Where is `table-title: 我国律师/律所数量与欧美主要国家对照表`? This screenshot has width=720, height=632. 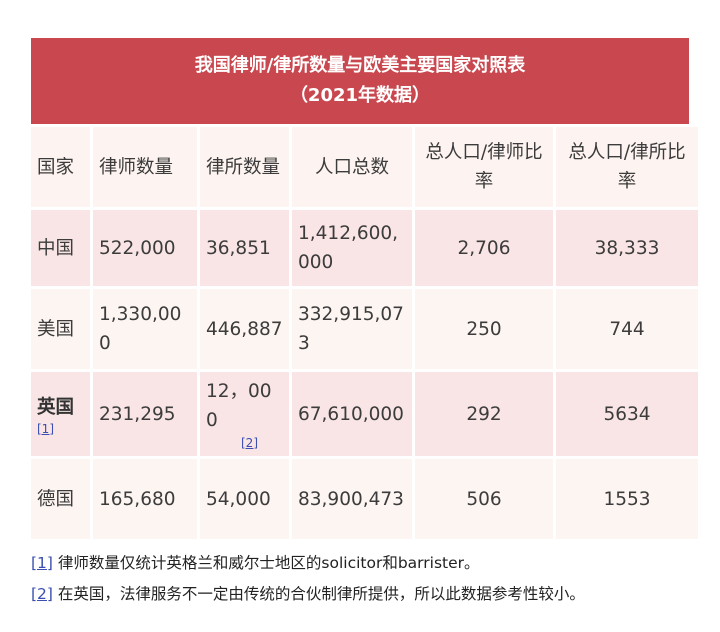 table-title: 我国律师/律所数量与欧美主要国家对照表 is located at coordinates (360, 65).